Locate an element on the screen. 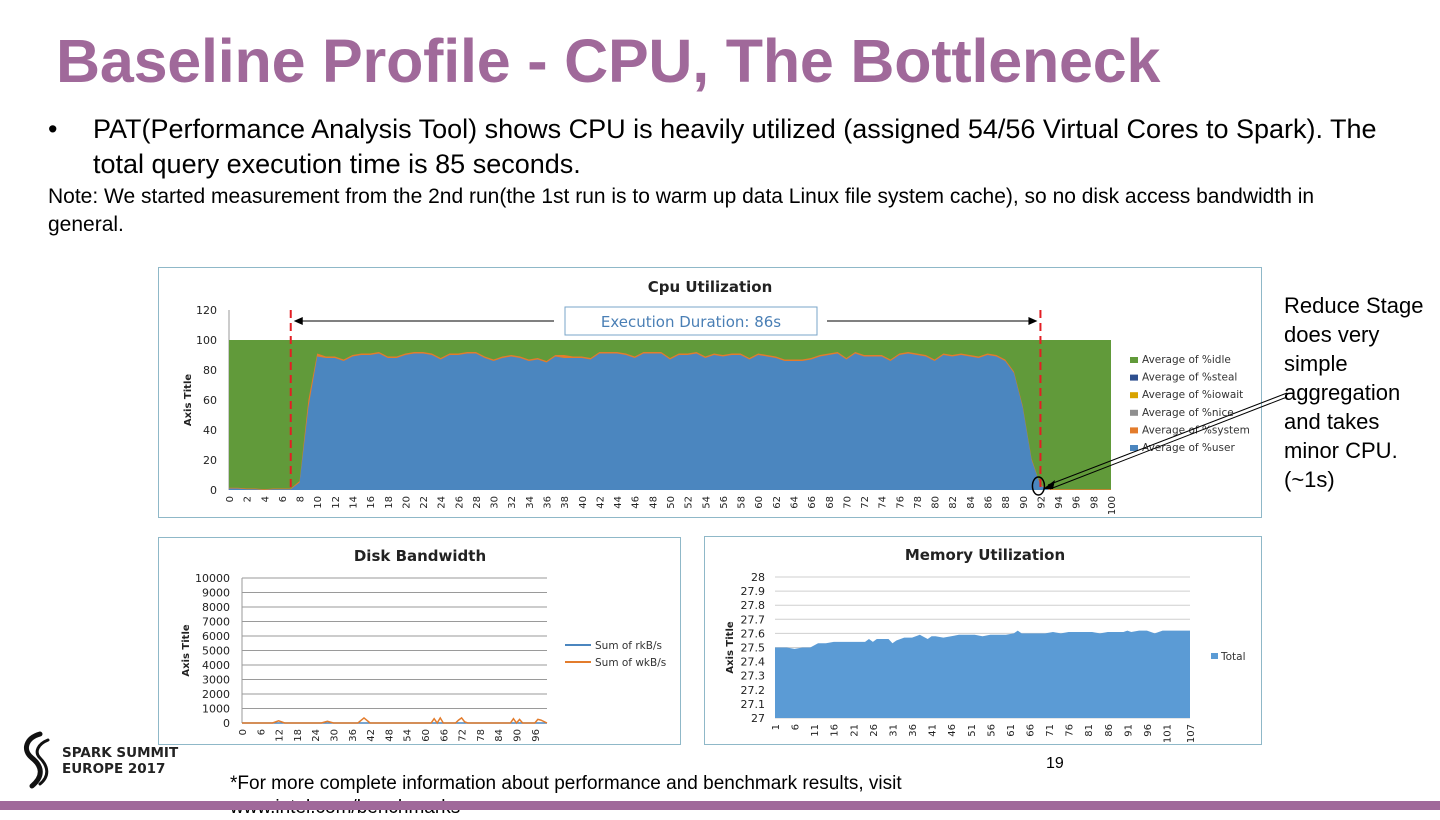 Image resolution: width=1440 pixels, height=820 pixels. memory-xtick-label: 41 is located at coordinates (933, 730).